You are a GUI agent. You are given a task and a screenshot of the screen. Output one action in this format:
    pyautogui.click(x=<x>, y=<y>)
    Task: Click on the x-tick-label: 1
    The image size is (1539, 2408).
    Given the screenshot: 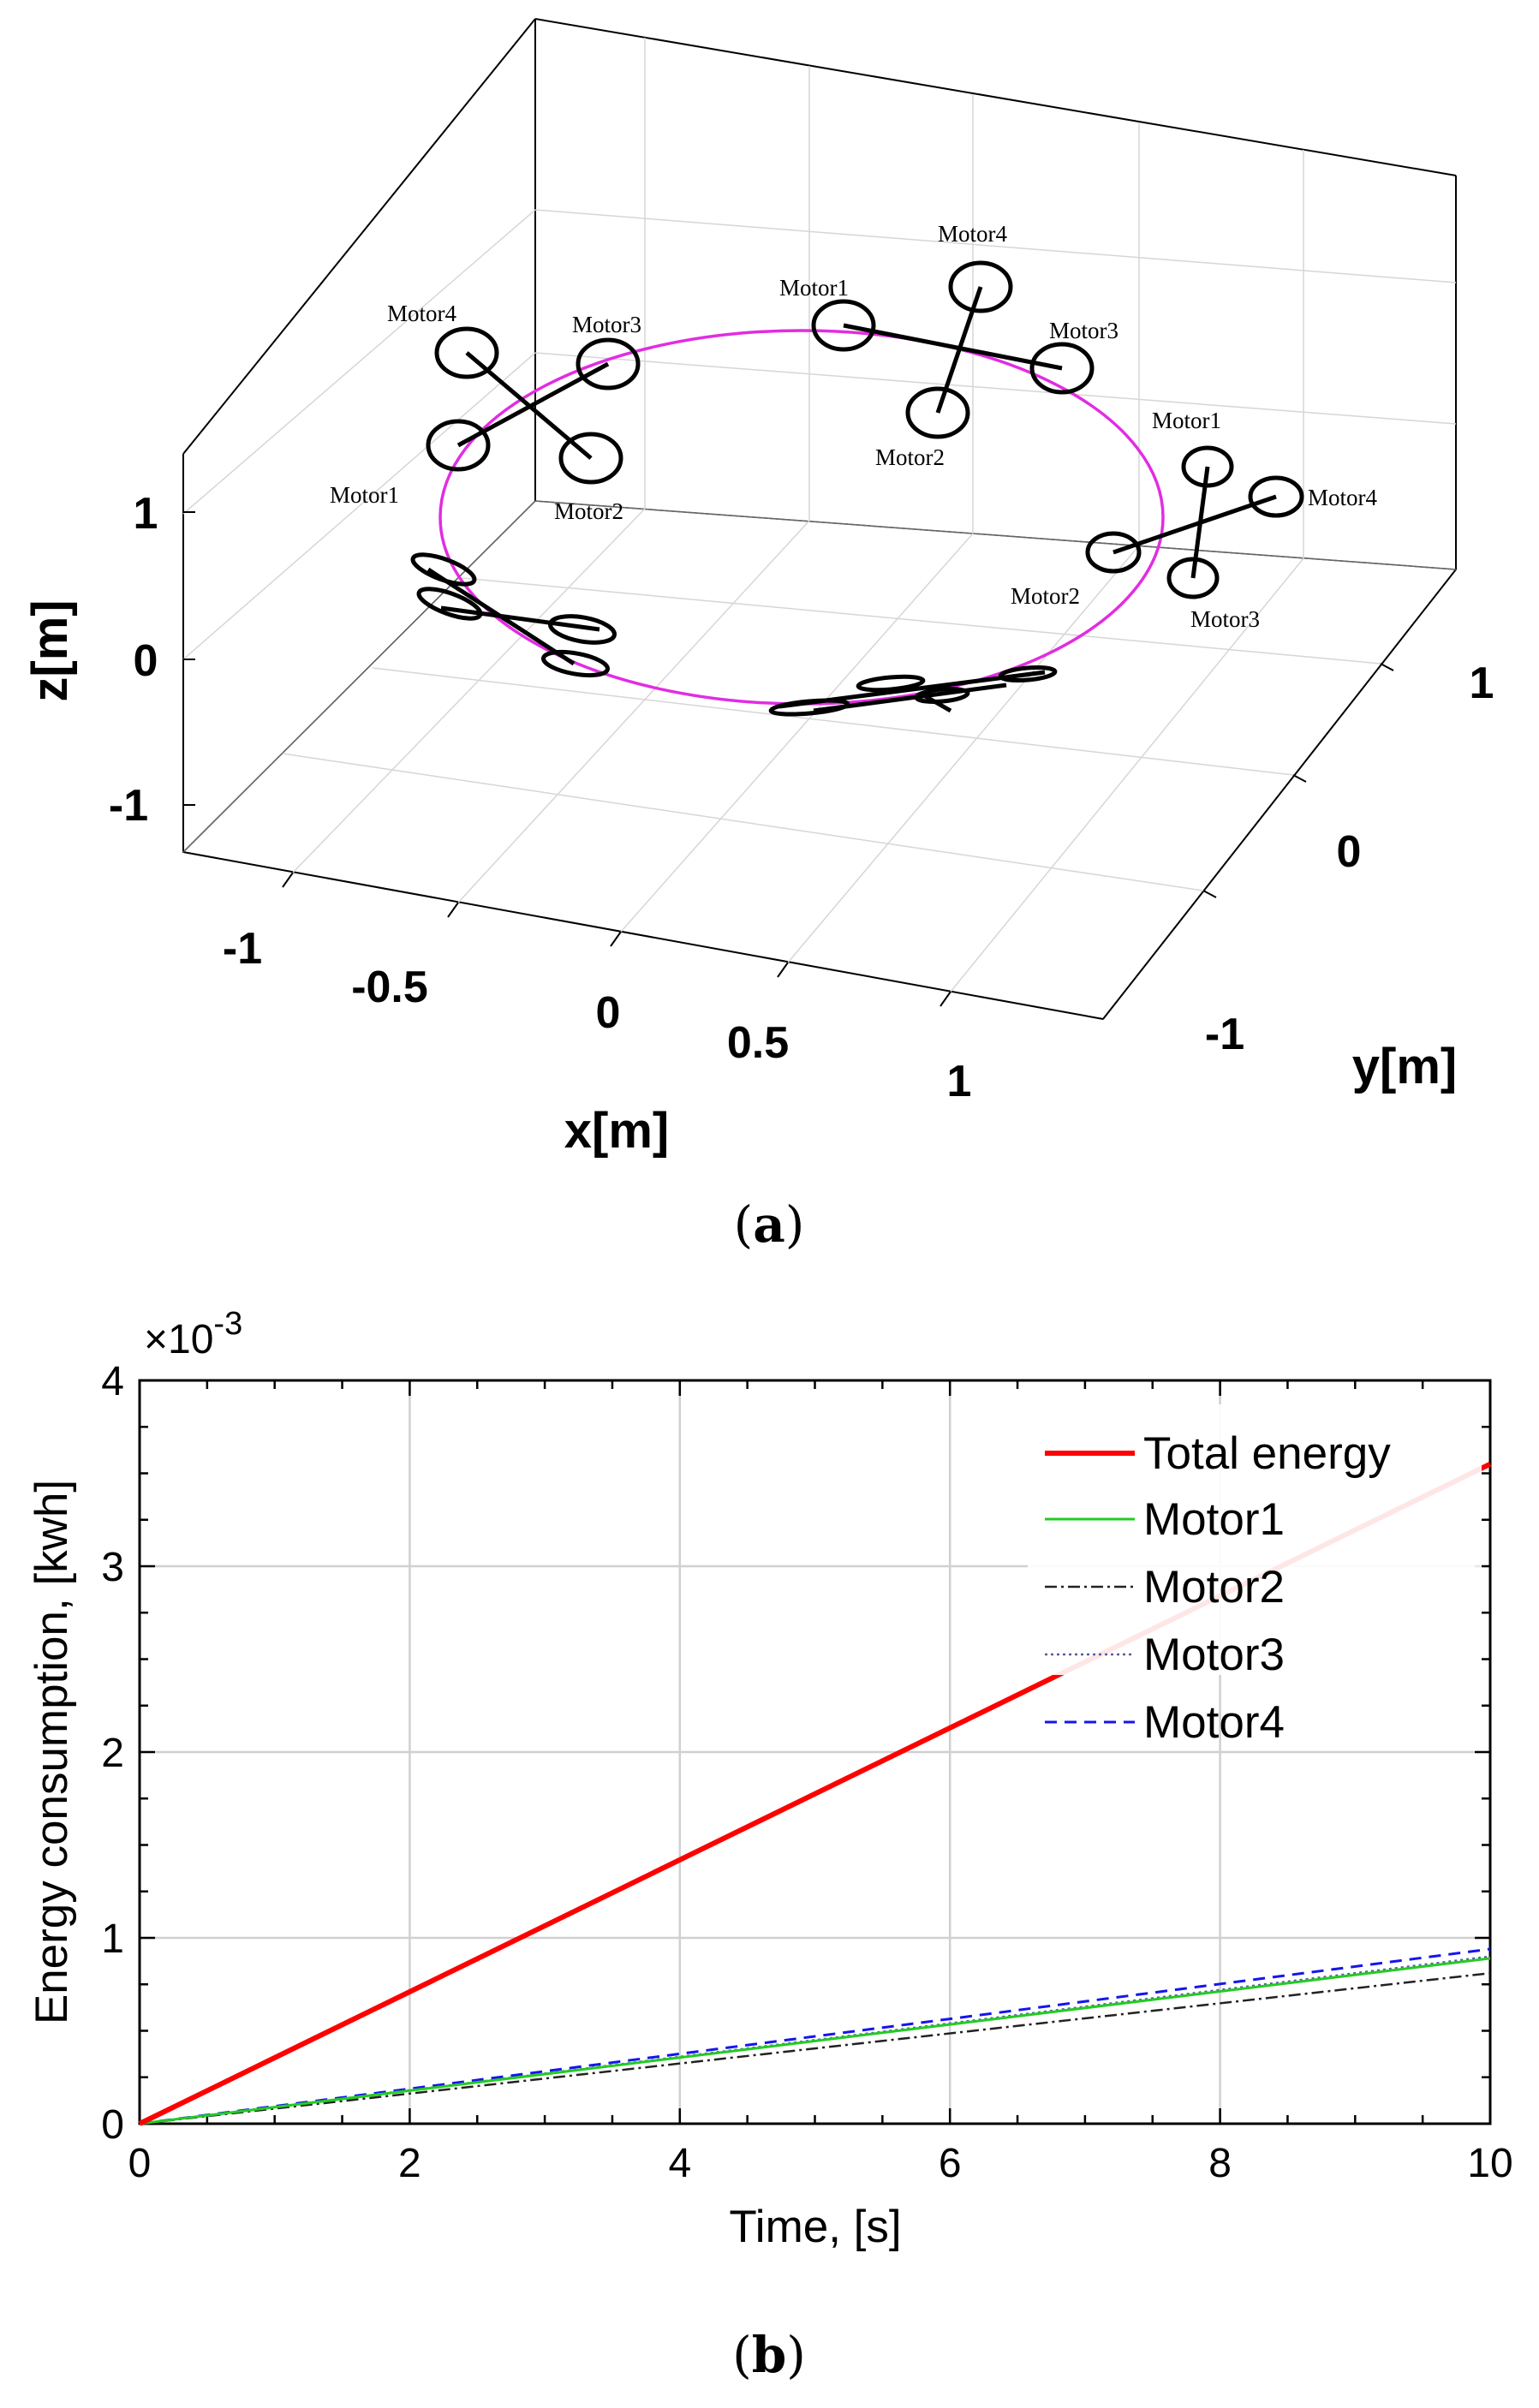 What is the action you would take?
    pyautogui.click(x=960, y=1081)
    